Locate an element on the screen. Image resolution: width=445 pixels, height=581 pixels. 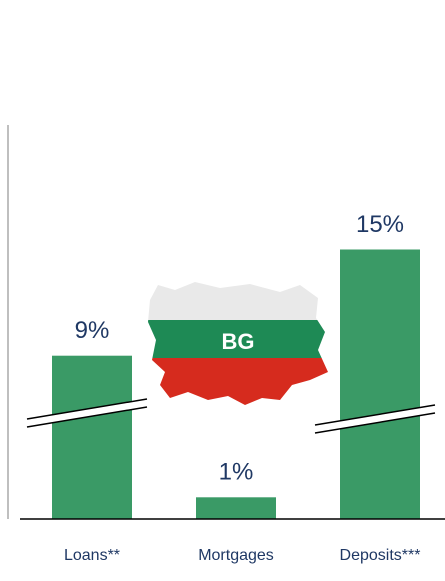
value-label: 9% is located at coordinates (92, 330).